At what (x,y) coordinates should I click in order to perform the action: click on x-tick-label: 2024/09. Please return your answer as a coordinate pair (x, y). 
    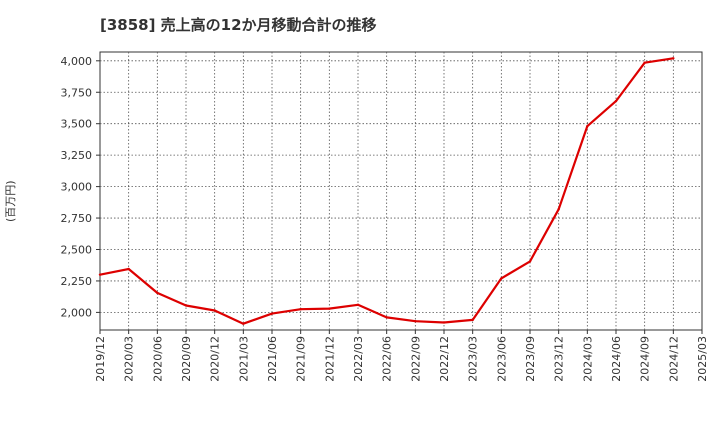
    Looking at the image, I should click on (645, 359).